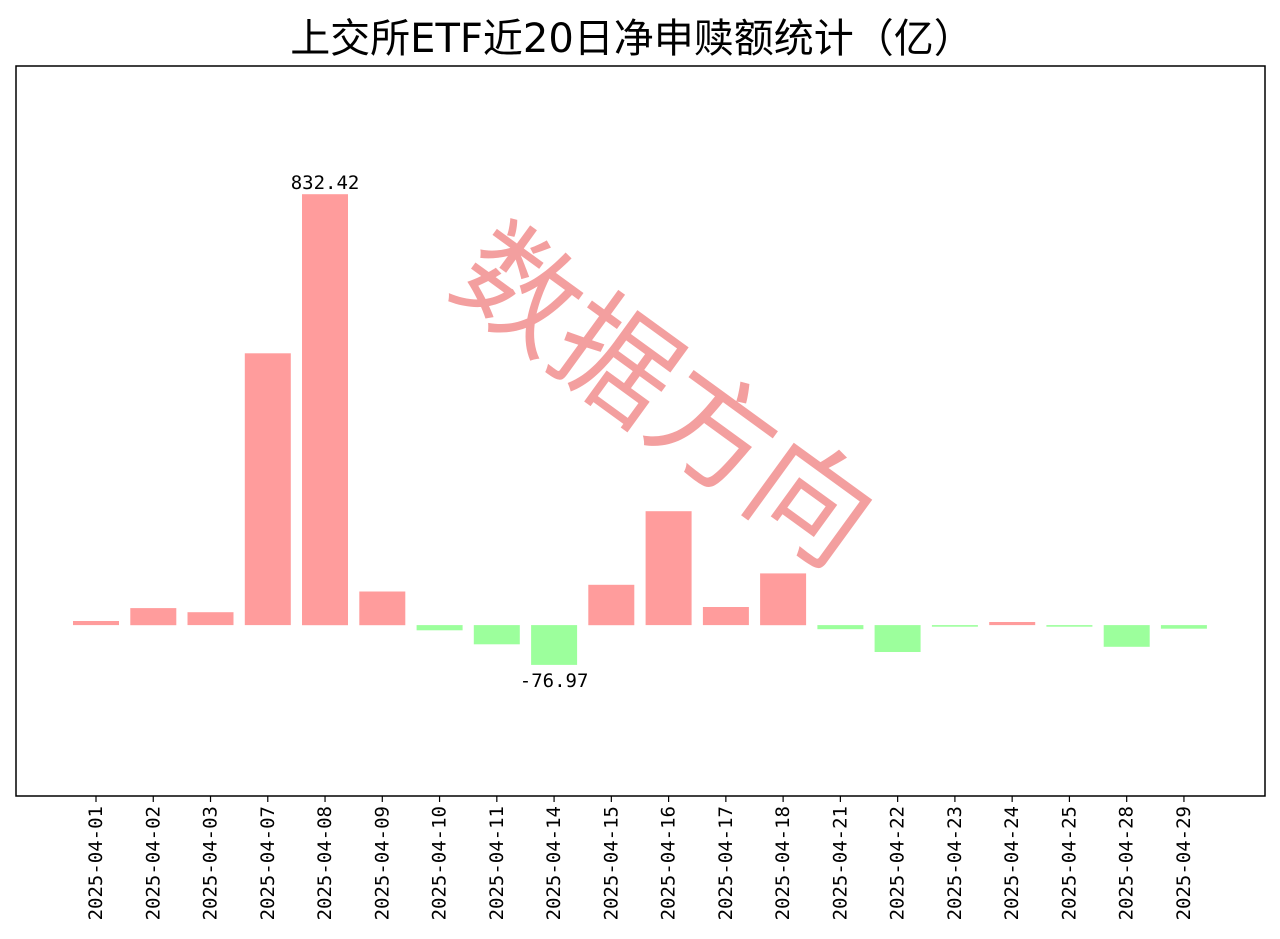 This screenshot has height=939, width=1280. Describe the element at coordinates (1069, 863) in the screenshot. I see `x-tick-label: 2025-04-25` at that location.